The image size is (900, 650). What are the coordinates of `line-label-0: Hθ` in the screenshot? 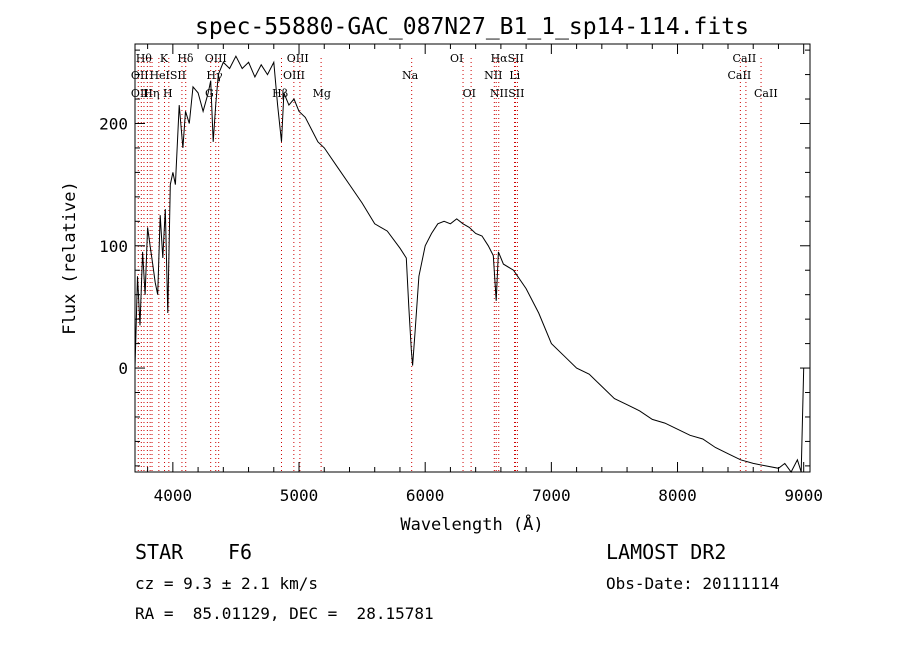 It's located at (144, 58).